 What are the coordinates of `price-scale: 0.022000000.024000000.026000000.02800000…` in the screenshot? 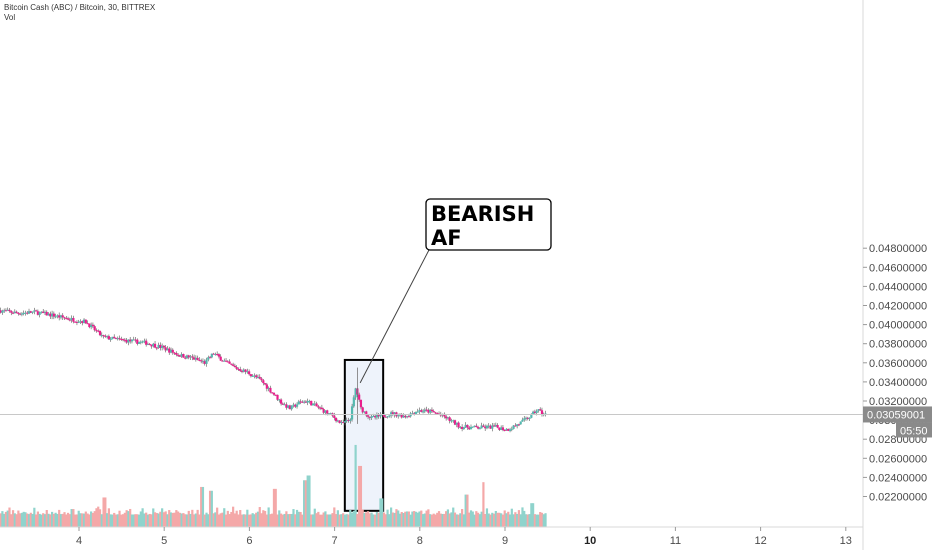 It's located at (895, 373).